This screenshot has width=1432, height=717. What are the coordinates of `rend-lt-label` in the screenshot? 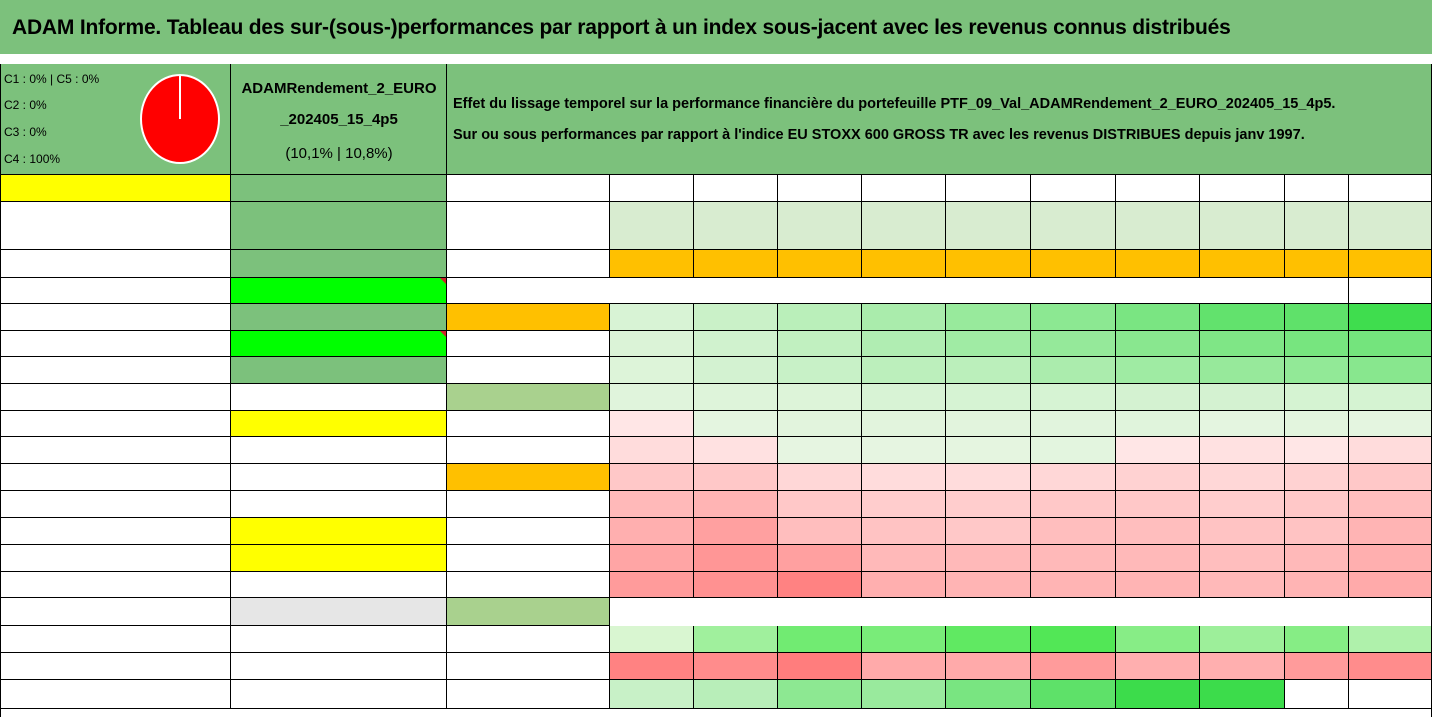 It's located at (339, 450).